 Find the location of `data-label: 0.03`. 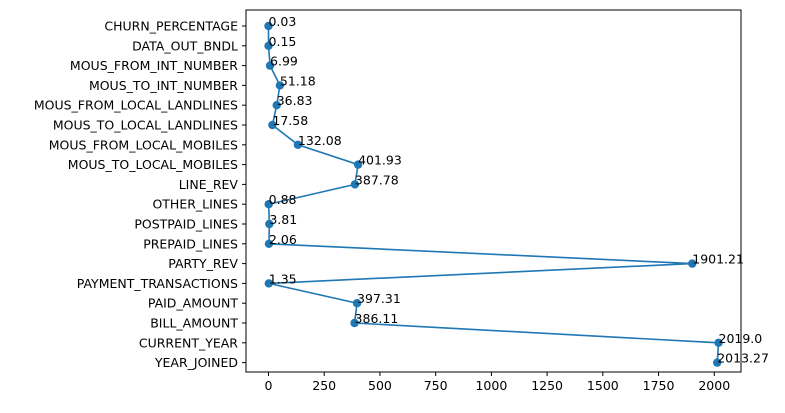

data-label: 0.03 is located at coordinates (282, 21).